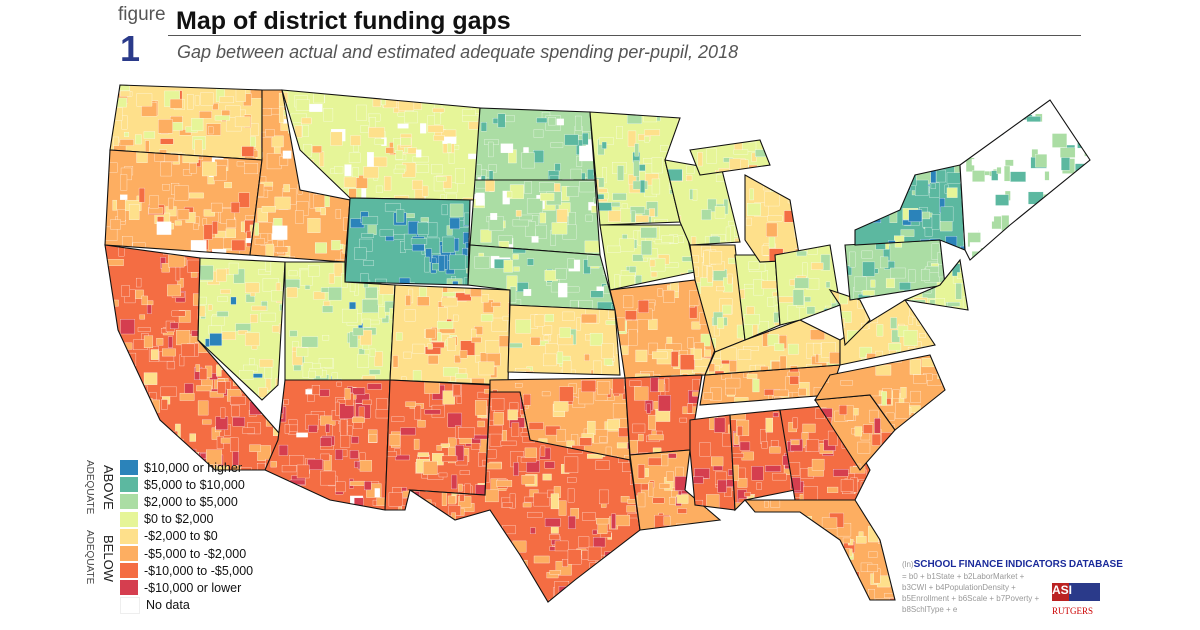 The image size is (1200, 630). What do you see at coordinates (186, 519) in the screenshot?
I see `legend-item: $0 to $2,000` at bounding box center [186, 519].